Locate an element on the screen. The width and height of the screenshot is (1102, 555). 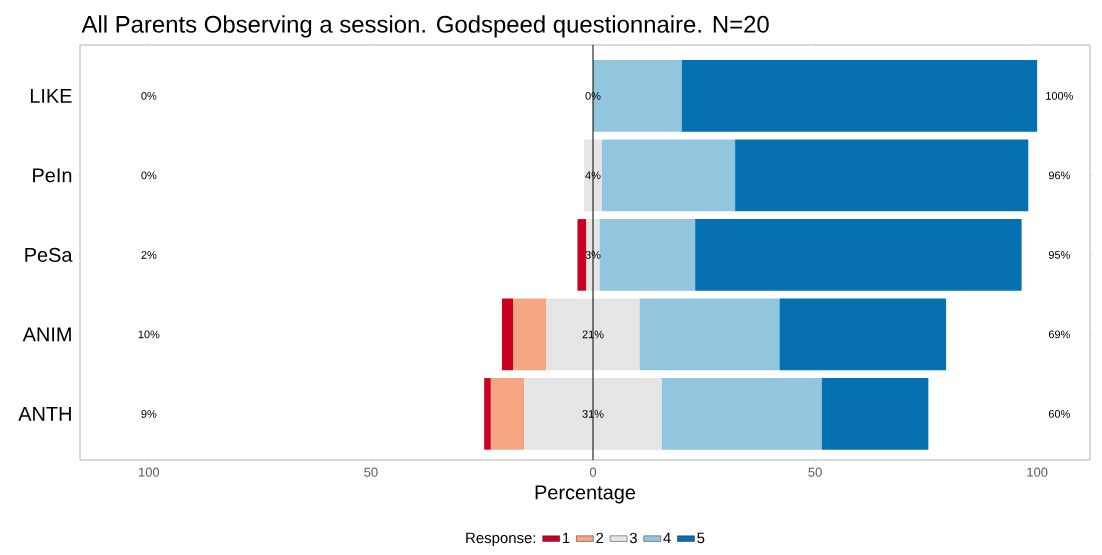
legend-label: 2 is located at coordinates (600, 538).